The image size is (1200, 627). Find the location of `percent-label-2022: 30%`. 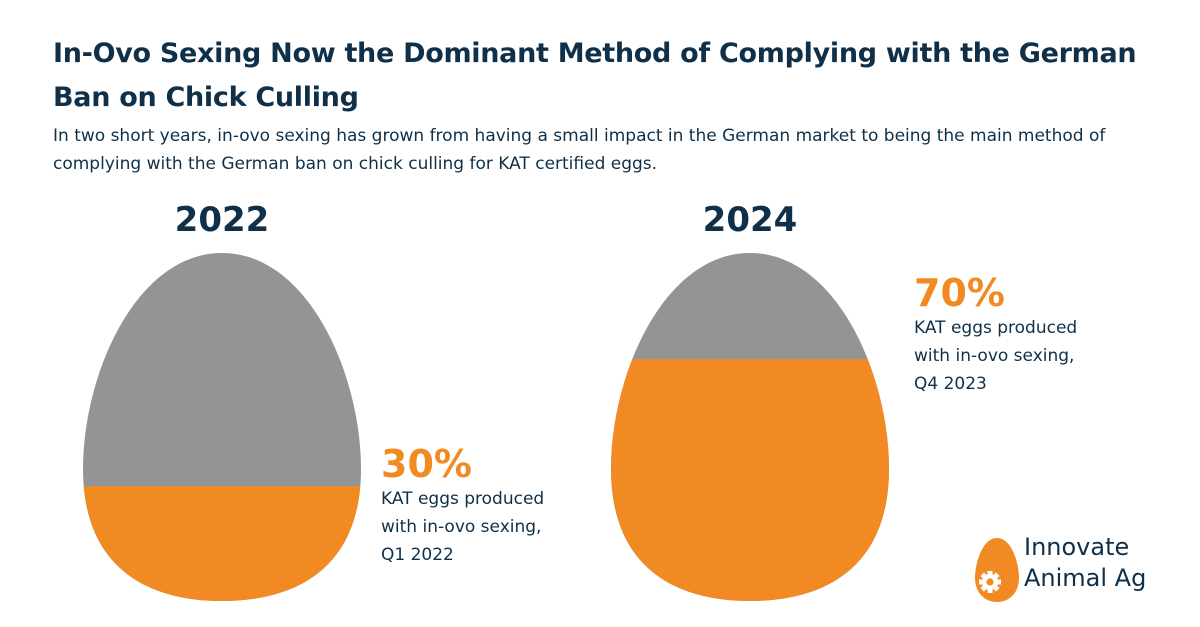

percent-label-2022: 30% is located at coordinates (426, 464).